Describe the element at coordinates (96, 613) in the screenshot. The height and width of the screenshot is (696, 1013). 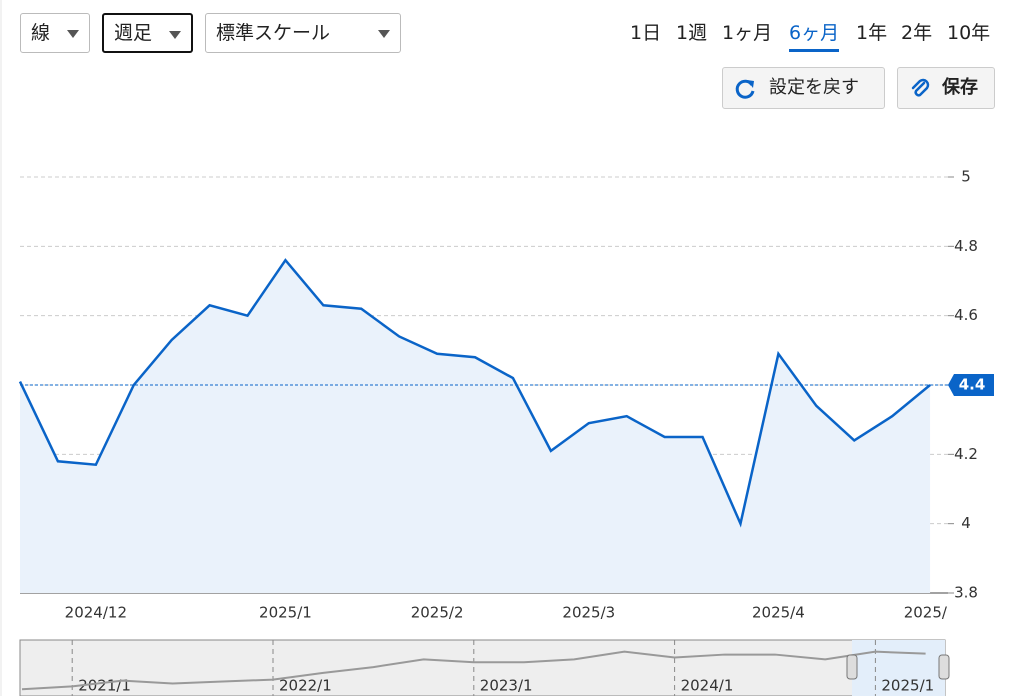
I see `x-tick-label: 2024/12` at that location.